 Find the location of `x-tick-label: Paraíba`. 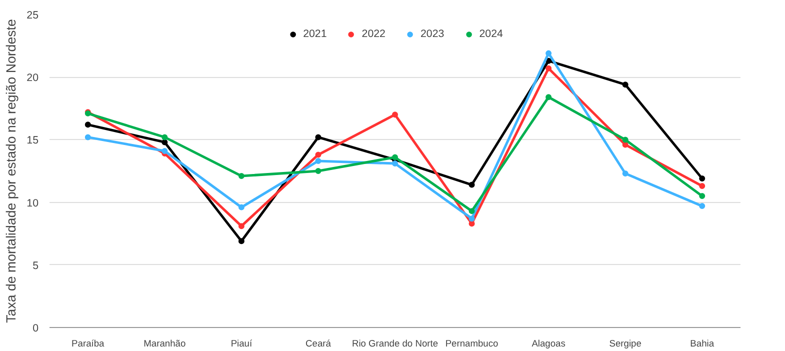

x-tick-label: Paraíba is located at coordinates (89, 343).